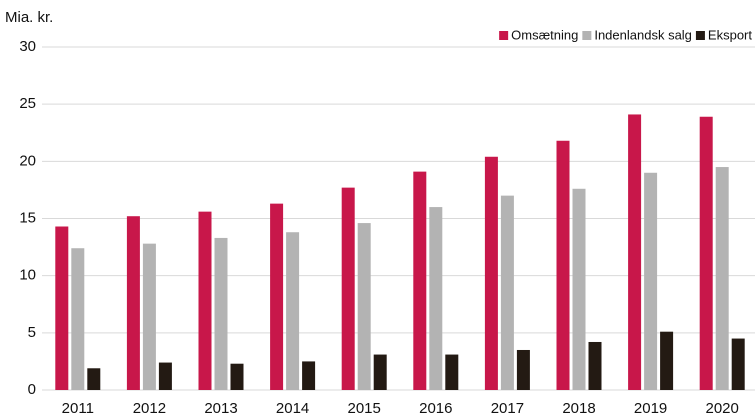 The image size is (755, 418). What do you see at coordinates (364, 408) in the screenshot?
I see `x-tick-label: 2015` at bounding box center [364, 408].